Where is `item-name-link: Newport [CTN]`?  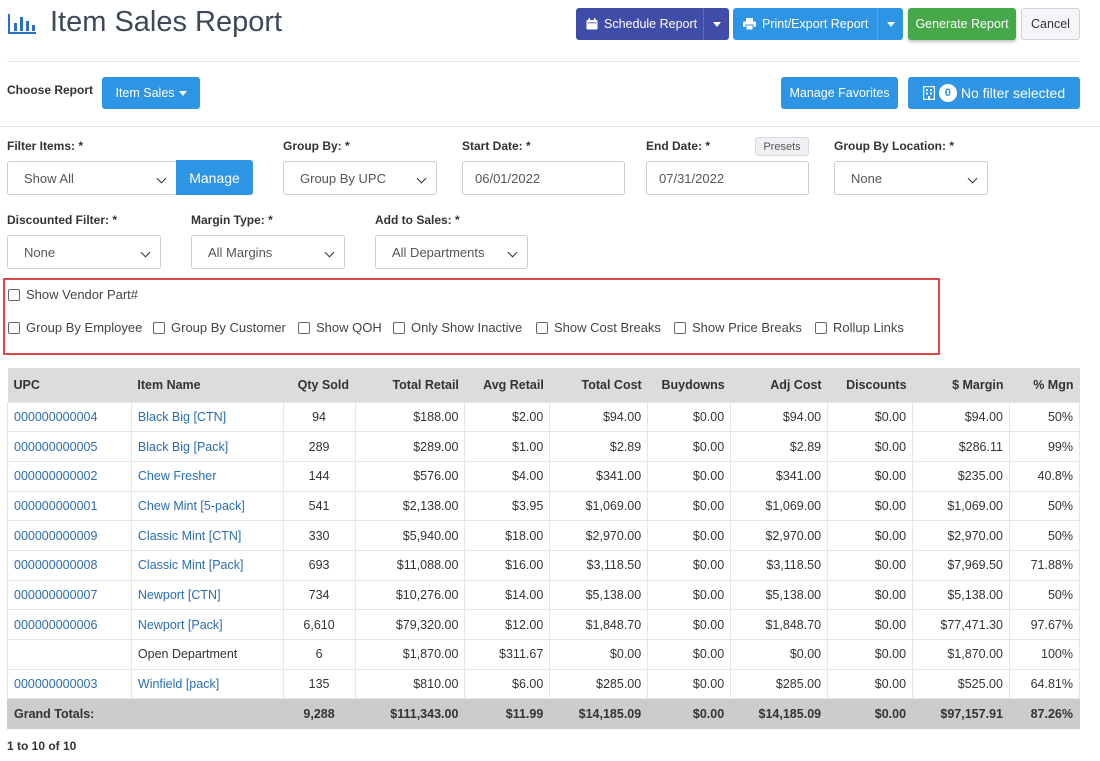
item-name-link: Newport [CTN] is located at coordinates (207, 595).